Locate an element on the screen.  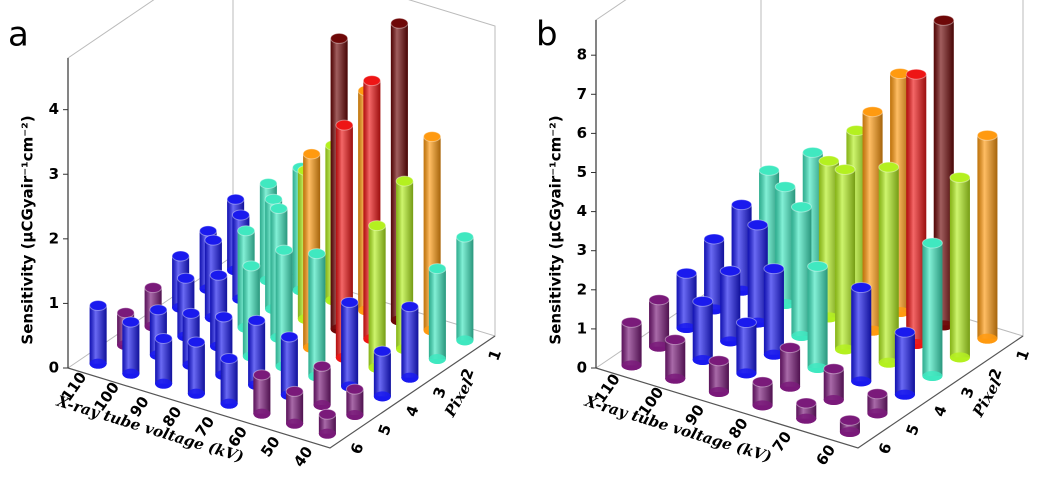
y-tick-label: 3 is located at coordinates (968, 393).